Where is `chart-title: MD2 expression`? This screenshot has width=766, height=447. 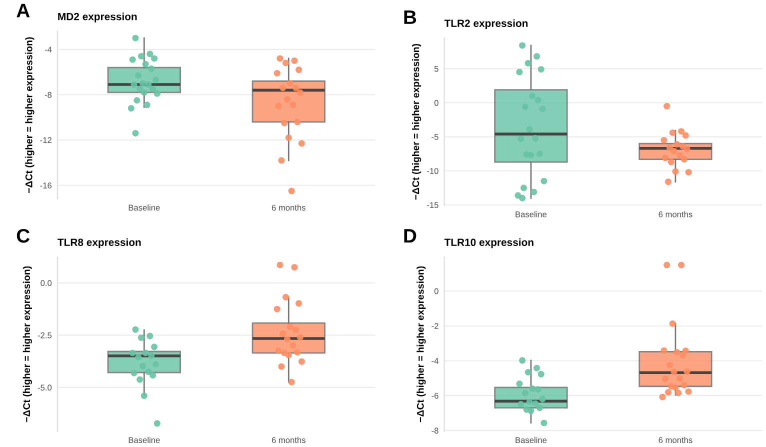
chart-title: MD2 expression is located at coordinates (97, 17).